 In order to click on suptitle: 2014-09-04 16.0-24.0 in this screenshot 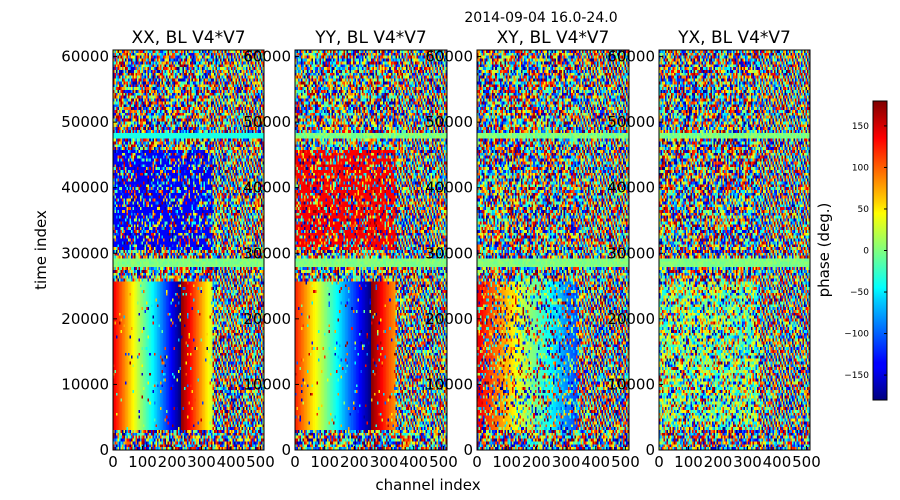, I will do `click(540, 18)`.